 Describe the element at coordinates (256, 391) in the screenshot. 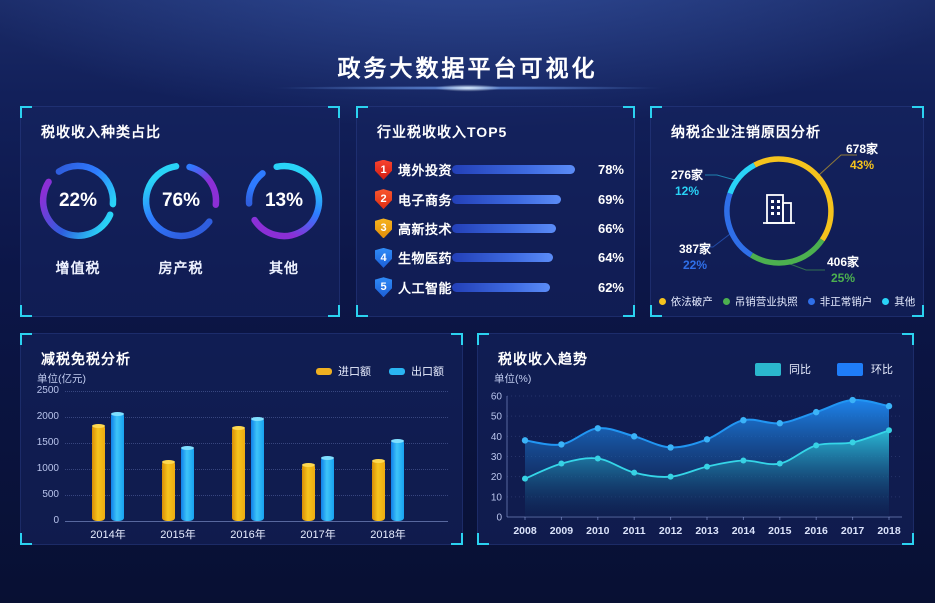

I see `gridline` at that location.